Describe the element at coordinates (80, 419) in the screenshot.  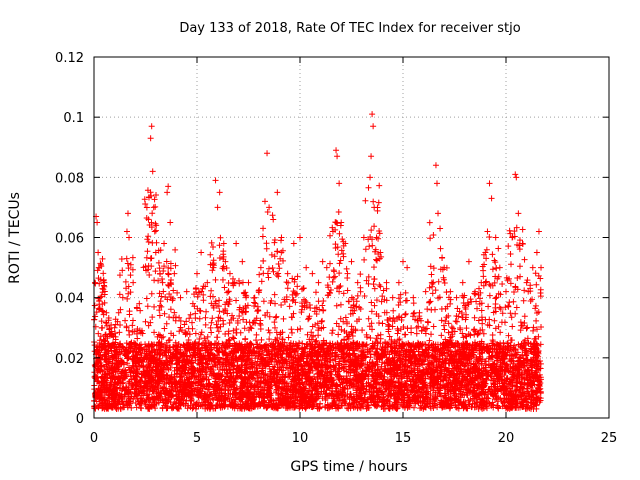
I see `y-tick-label: 0` at that location.